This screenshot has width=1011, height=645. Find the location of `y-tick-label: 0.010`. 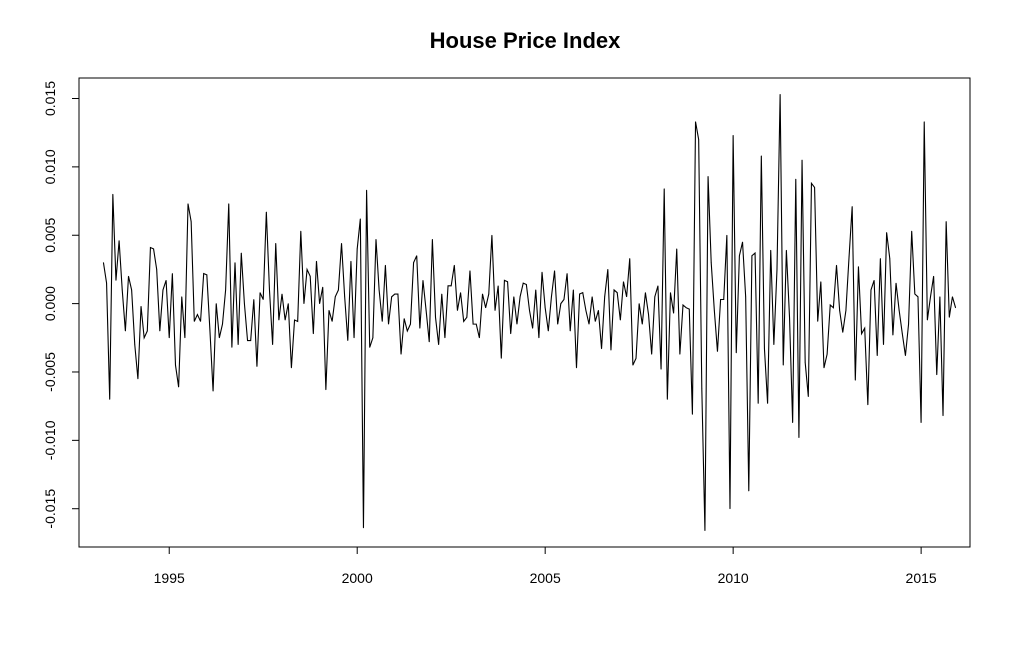

y-tick-label: 0.010 is located at coordinates (50, 166).